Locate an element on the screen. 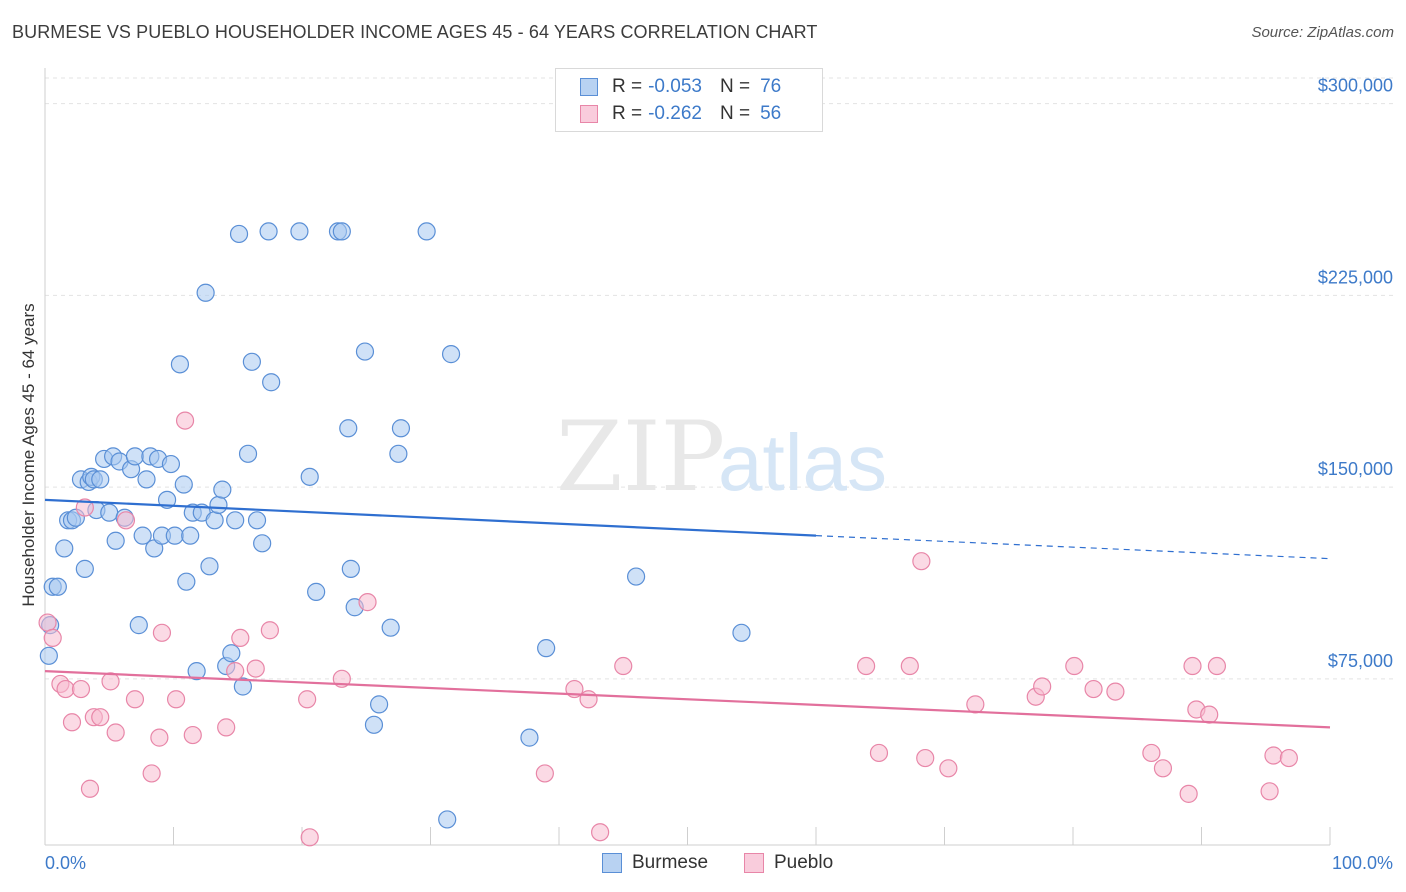 The height and width of the screenshot is (892, 1406). watermark: ZIP atlas is located at coordinates (721, 457).